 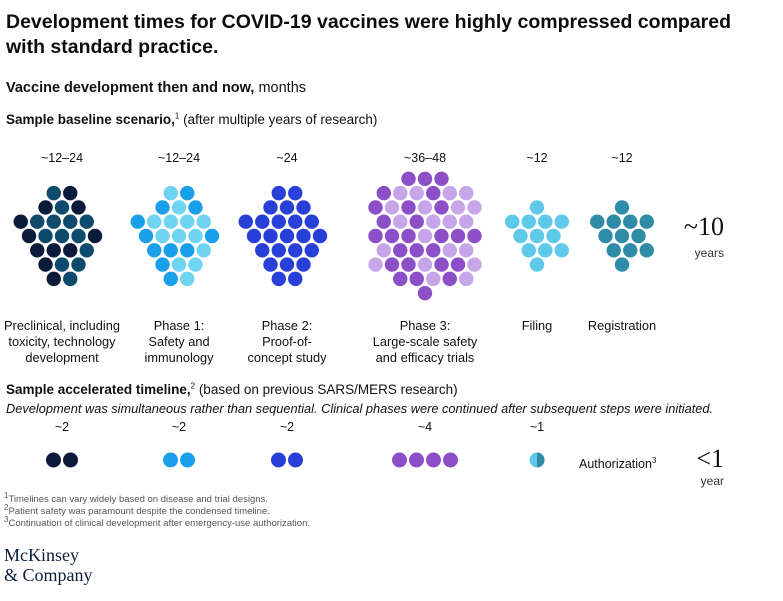 What do you see at coordinates (90, 119) in the screenshot?
I see `baseline-heading-bold: Sample baseline scenario,` at bounding box center [90, 119].